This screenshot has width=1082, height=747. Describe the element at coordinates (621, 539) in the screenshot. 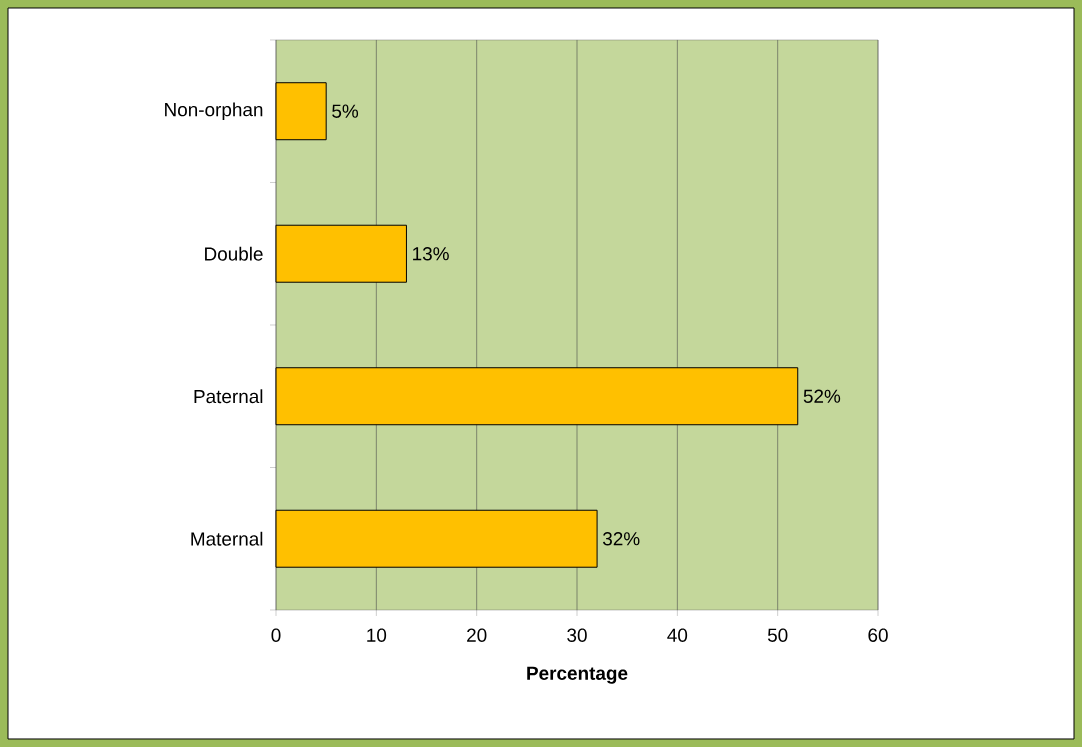

I see `data-label: 32%` at that location.